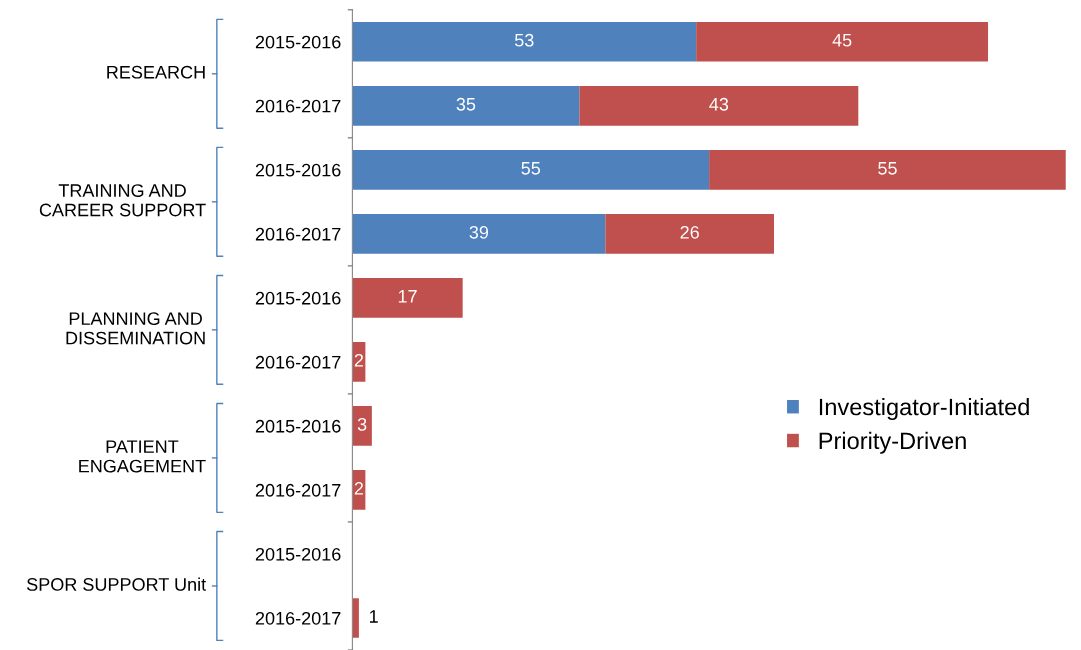  I want to click on text: TRAINING AND CAREER SUPPORT, so click(122, 200).